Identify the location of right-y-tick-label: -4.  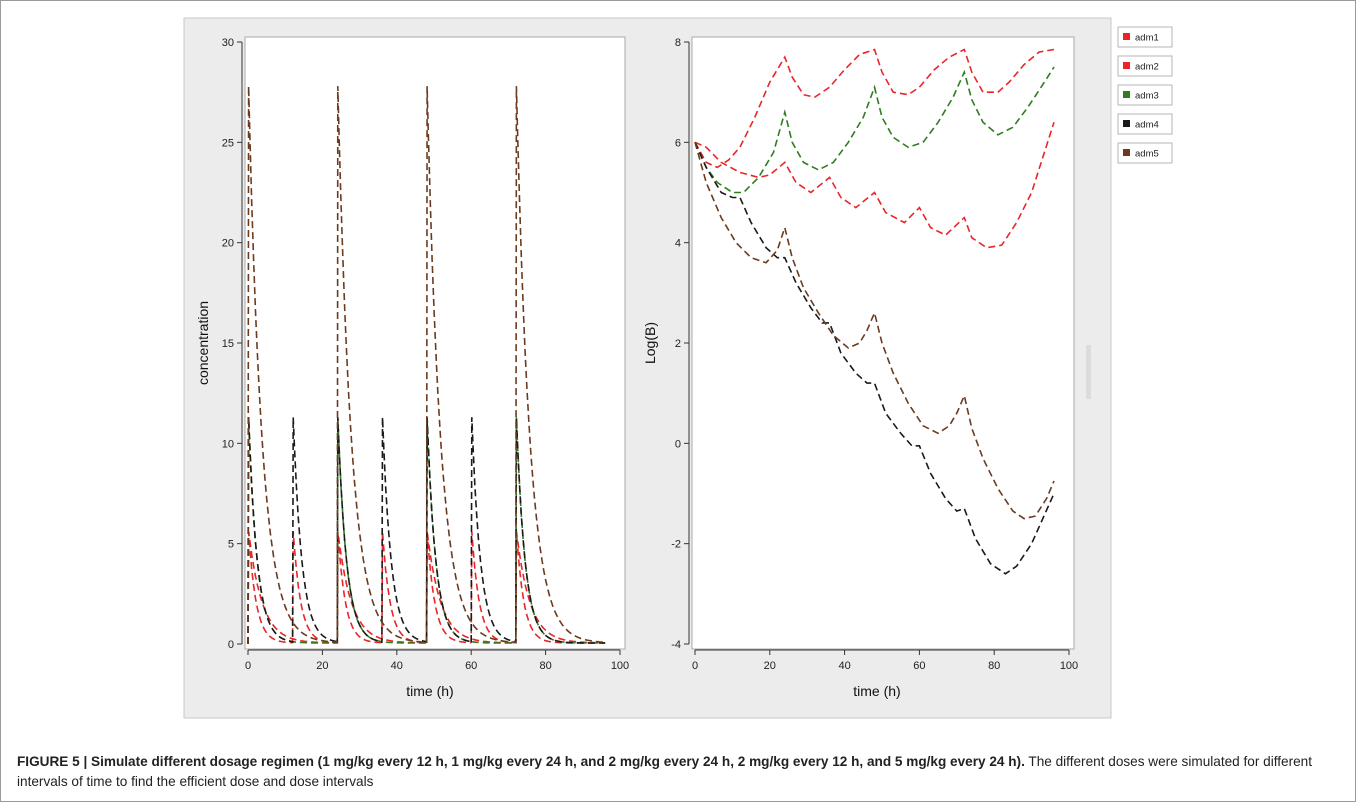
(676, 645).